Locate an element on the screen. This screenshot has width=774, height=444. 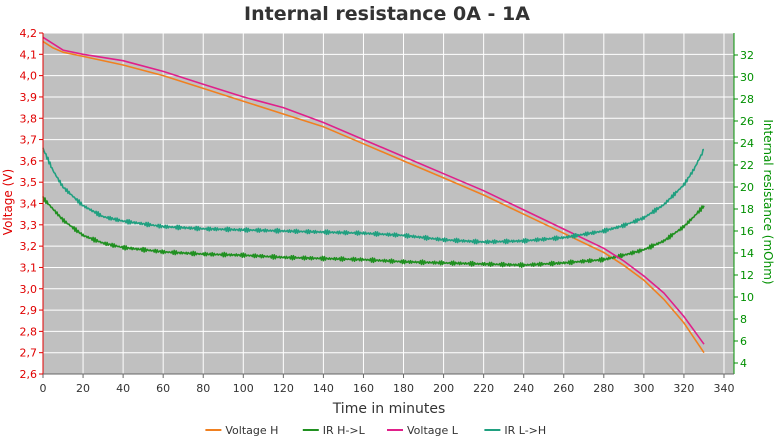
y-right-tick-label: 26 is located at coordinates (747, 121).